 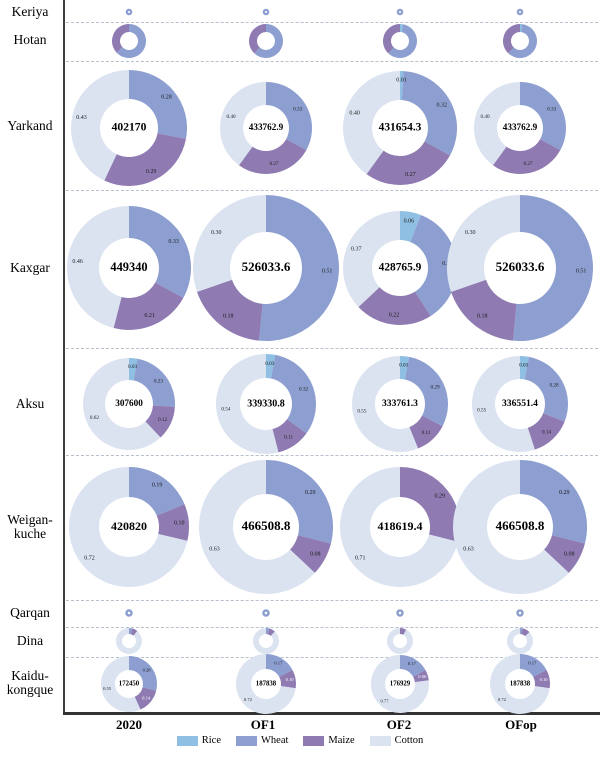 What do you see at coordinates (519, 268) in the screenshot?
I see `donut-kaxgar-ofop: 0.51 0.18 0.30 526033.6` at bounding box center [519, 268].